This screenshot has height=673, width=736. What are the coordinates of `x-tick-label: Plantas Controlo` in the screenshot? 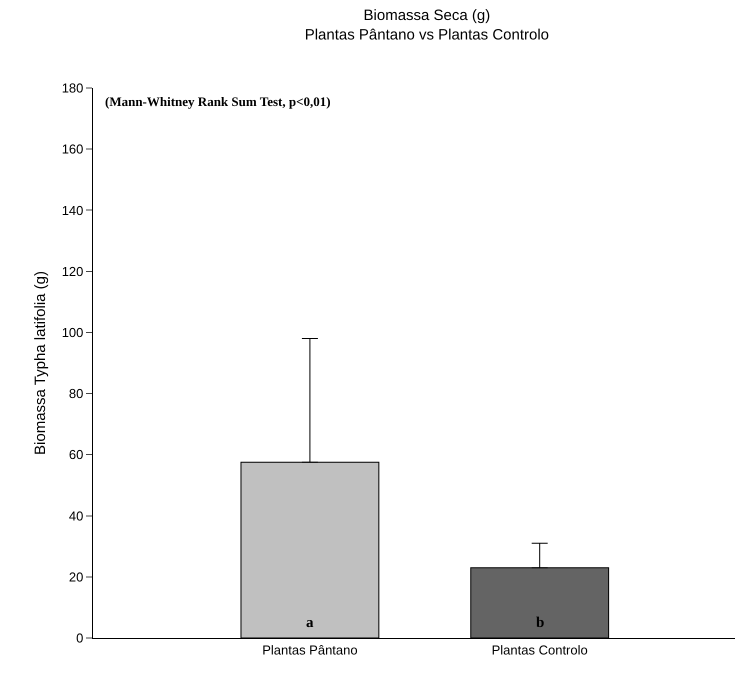 It's located at (540, 650).